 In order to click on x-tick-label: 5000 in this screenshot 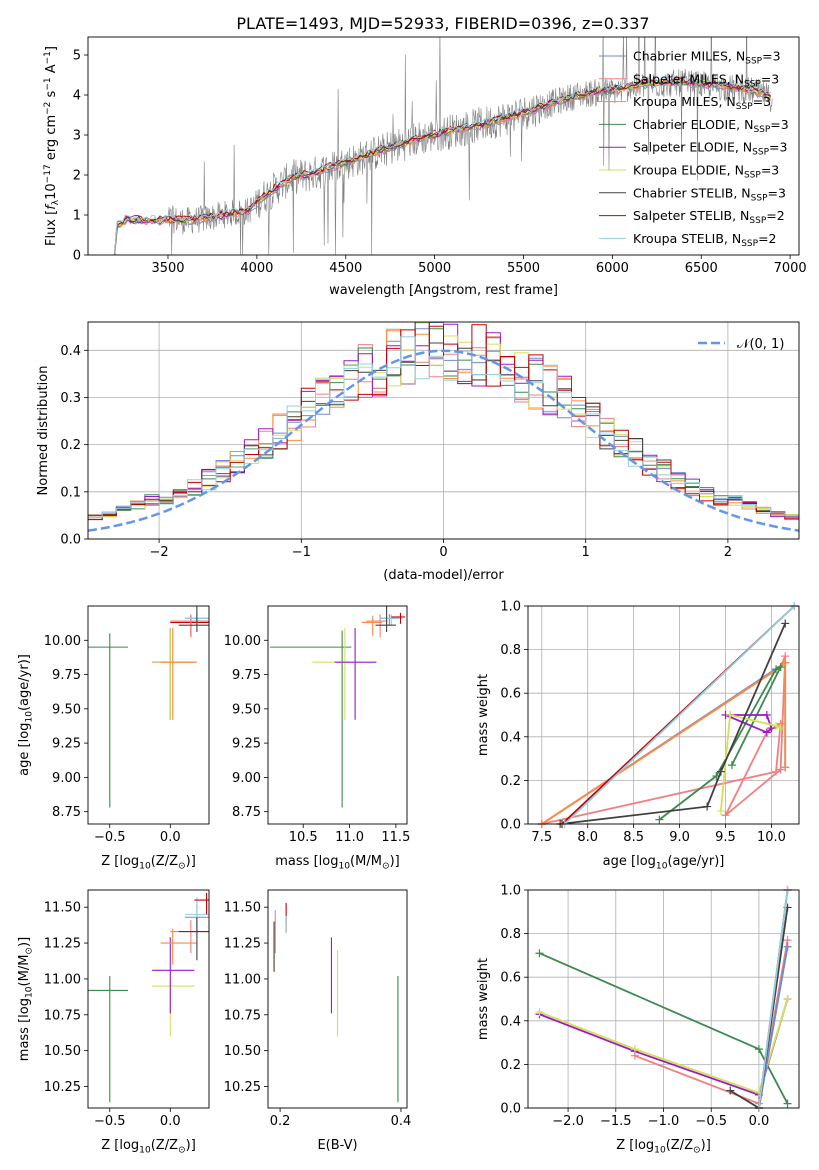, I will do `click(434, 268)`.